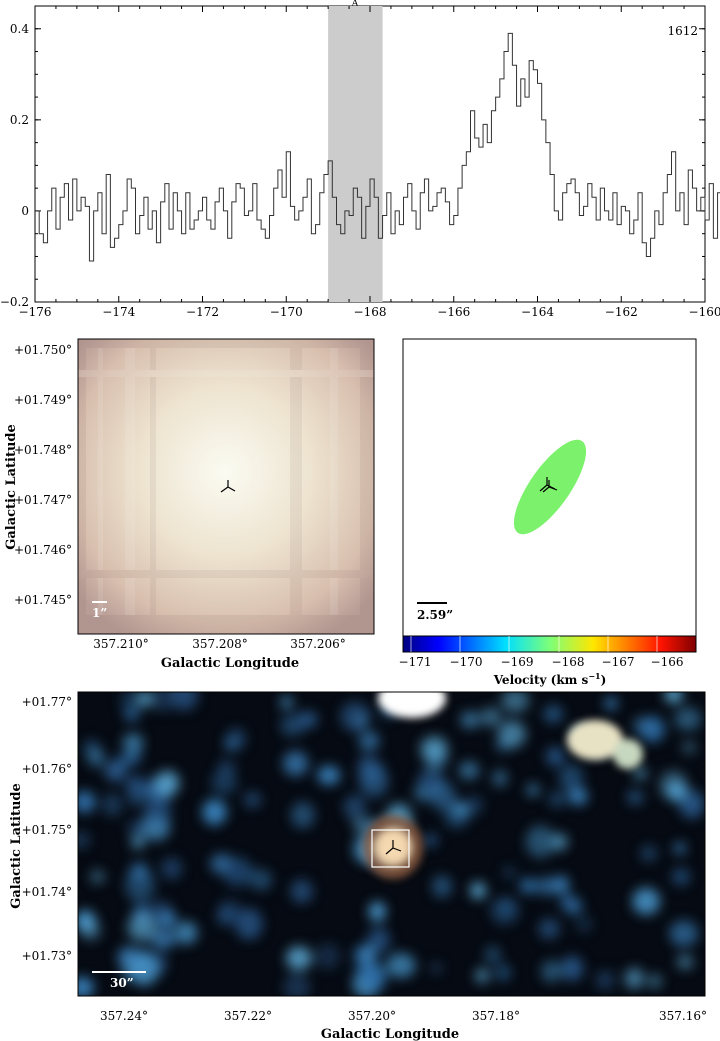 The image size is (720, 1041). Describe the element at coordinates (595, 740) in the screenshot. I see `bright-star` at that location.